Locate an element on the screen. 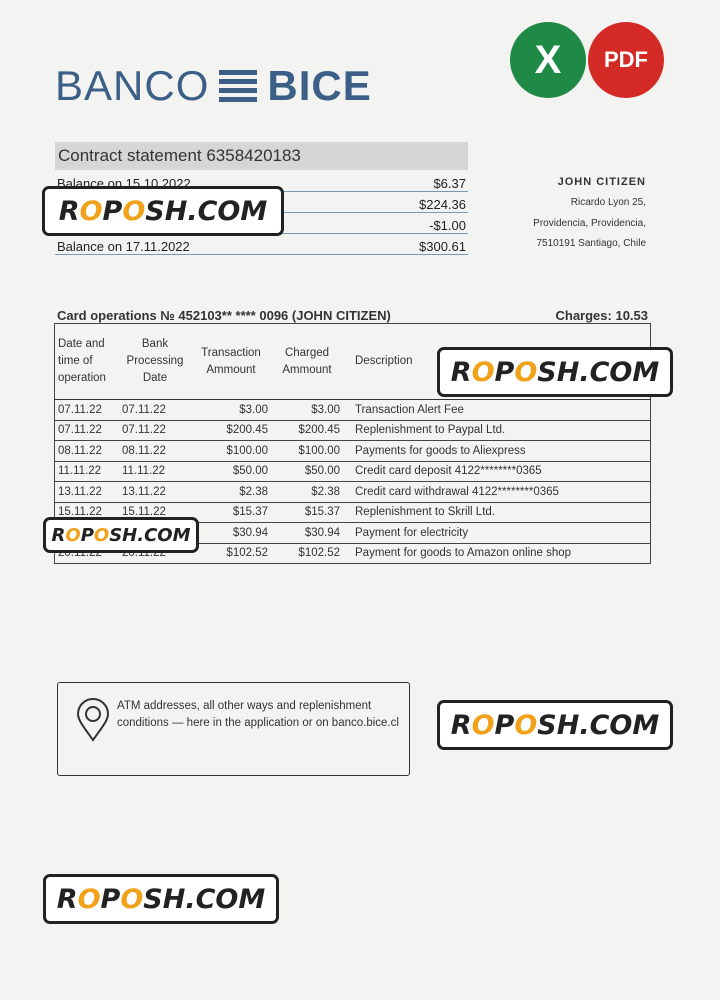 The image size is (720, 1000). logo-text-left: BANCO is located at coordinates (132, 85).